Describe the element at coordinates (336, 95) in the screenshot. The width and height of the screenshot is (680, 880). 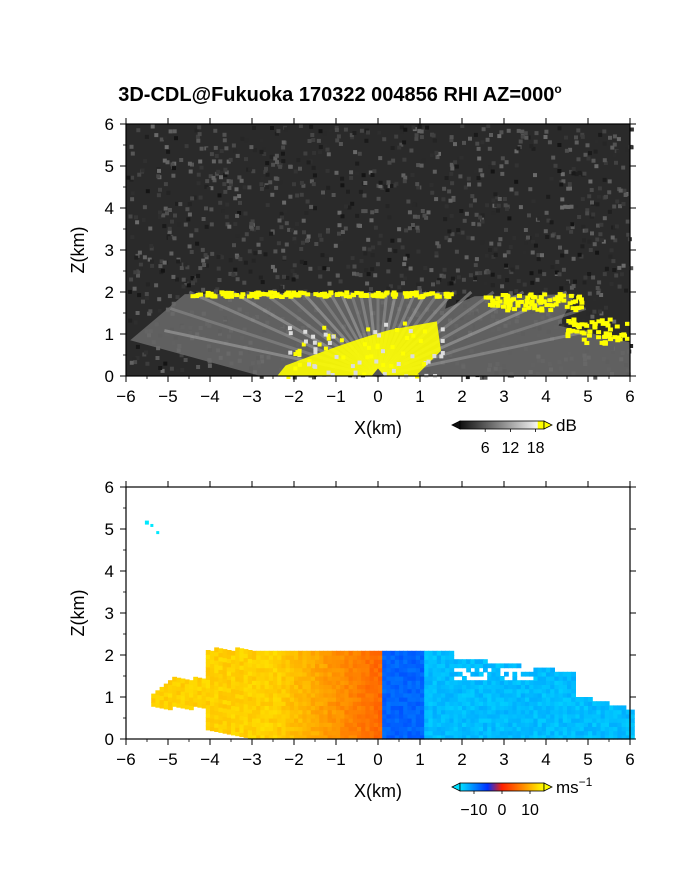
I see `figure-title-text: 3D-CDL@Fukuoka 170322 004856 RHI AZ=000` at that location.